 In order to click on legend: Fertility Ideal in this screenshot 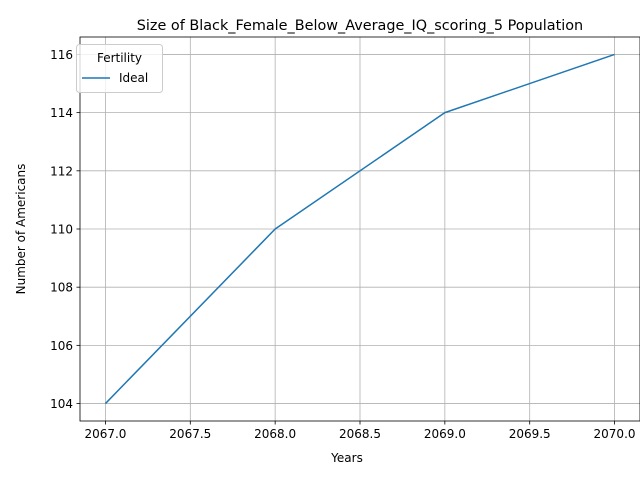, I will do `click(119, 68)`.